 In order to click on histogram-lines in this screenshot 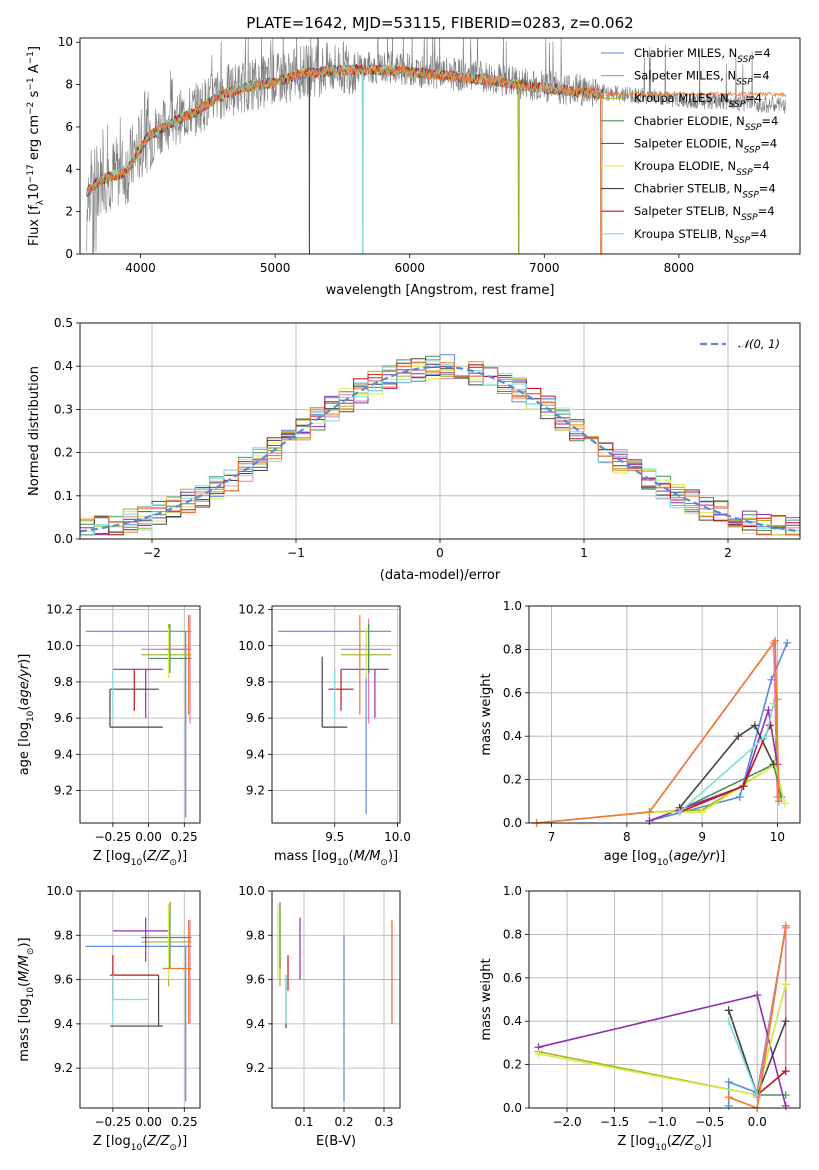, I will do `click(440, 445)`.